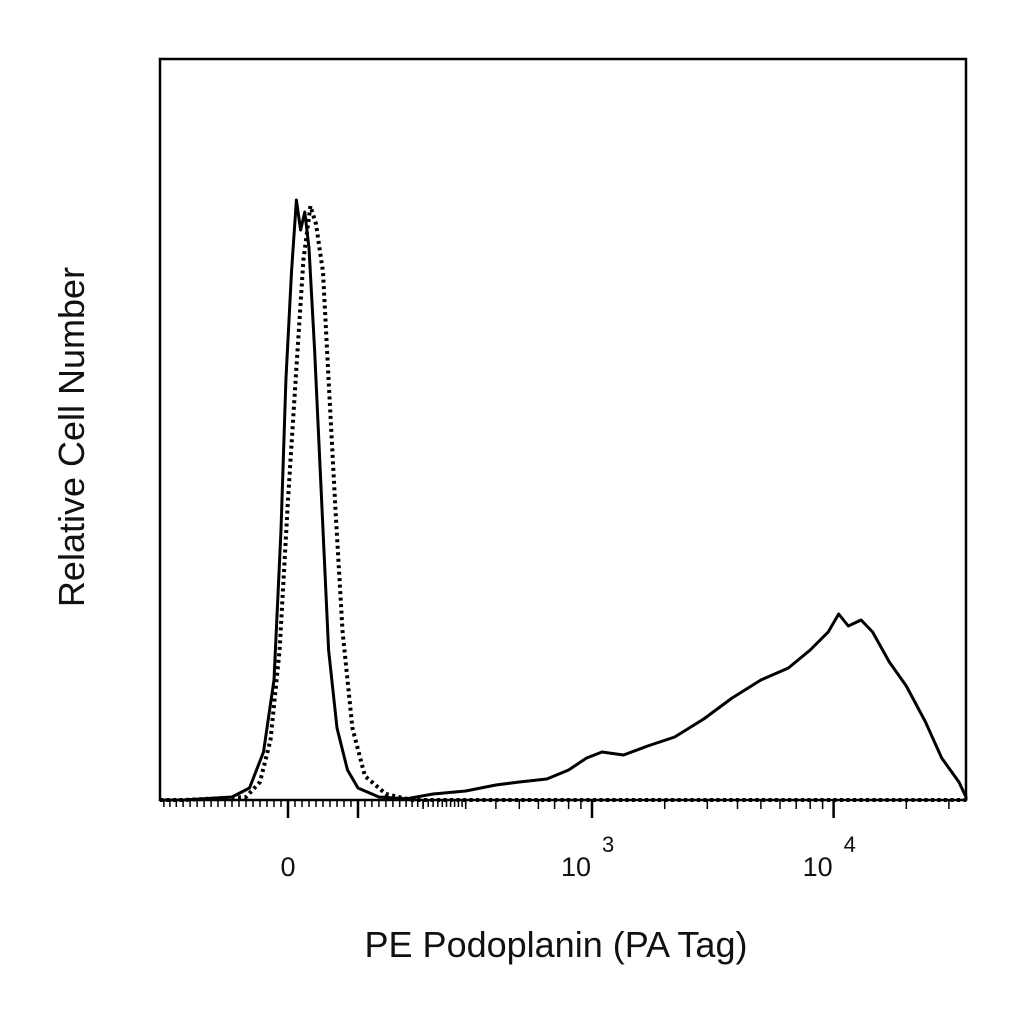 The width and height of the screenshot is (1024, 1024). Describe the element at coordinates (608, 844) in the screenshot. I see `x-tick-label-exponent: 3` at that location.